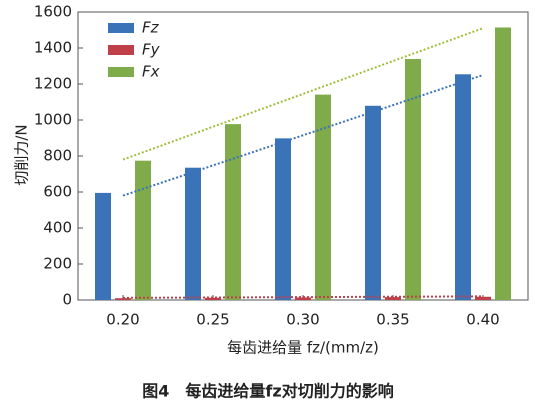 The width and height of the screenshot is (535, 409). What do you see at coordinates (67, 300) in the screenshot?
I see `y-tick-label: 0` at bounding box center [67, 300].